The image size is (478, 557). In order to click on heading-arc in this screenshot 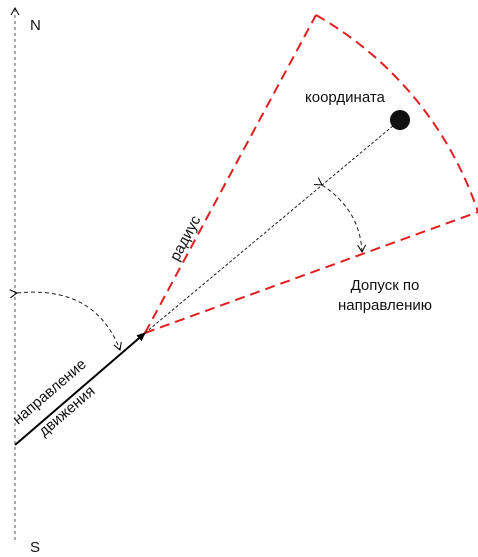, I will do `click(65, 320)`.